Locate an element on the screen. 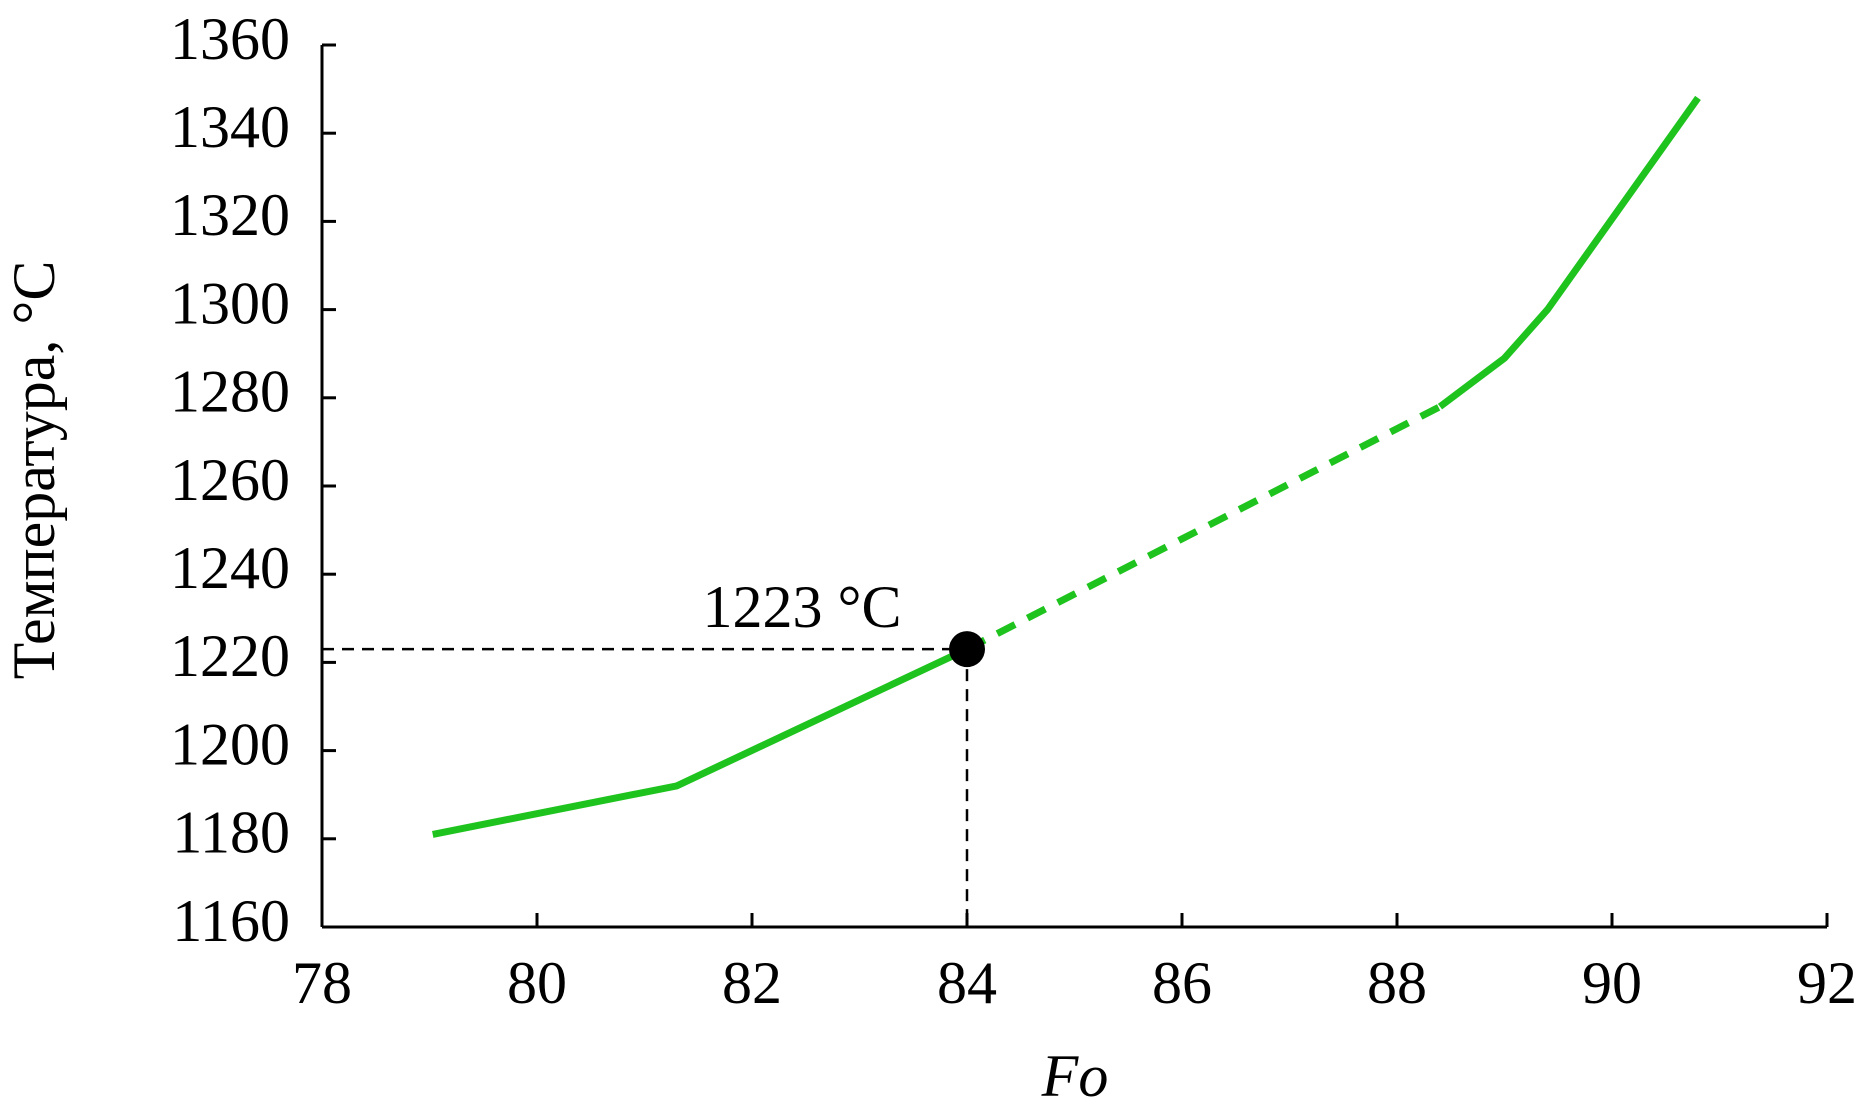 This screenshot has height=1117, width=1870. x-tick-label: 90 is located at coordinates (1612, 983).